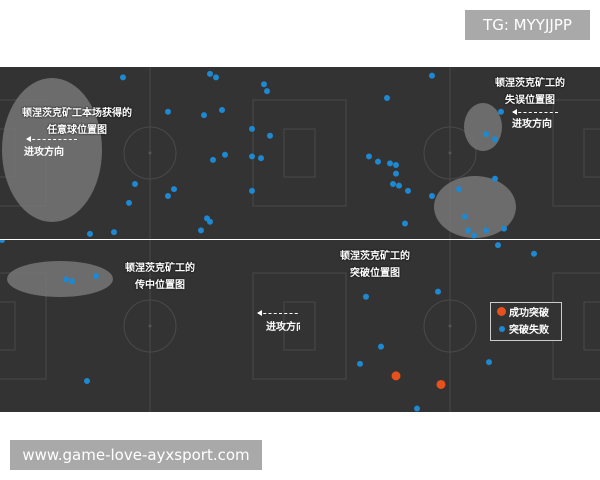  What do you see at coordinates (529, 330) in the screenshot?
I see `legend-fail: 突破失败` at bounding box center [529, 330].